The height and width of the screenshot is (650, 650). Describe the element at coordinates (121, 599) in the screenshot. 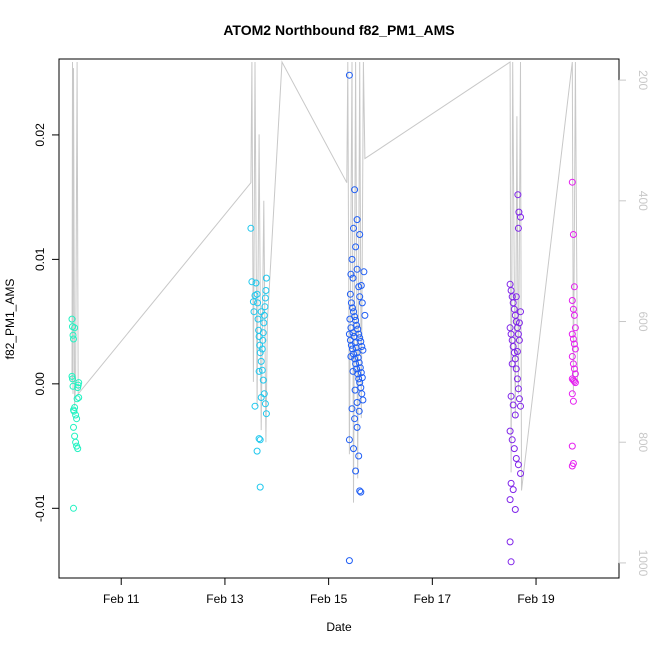

I see `x-tick-label: Feb 11` at that location.